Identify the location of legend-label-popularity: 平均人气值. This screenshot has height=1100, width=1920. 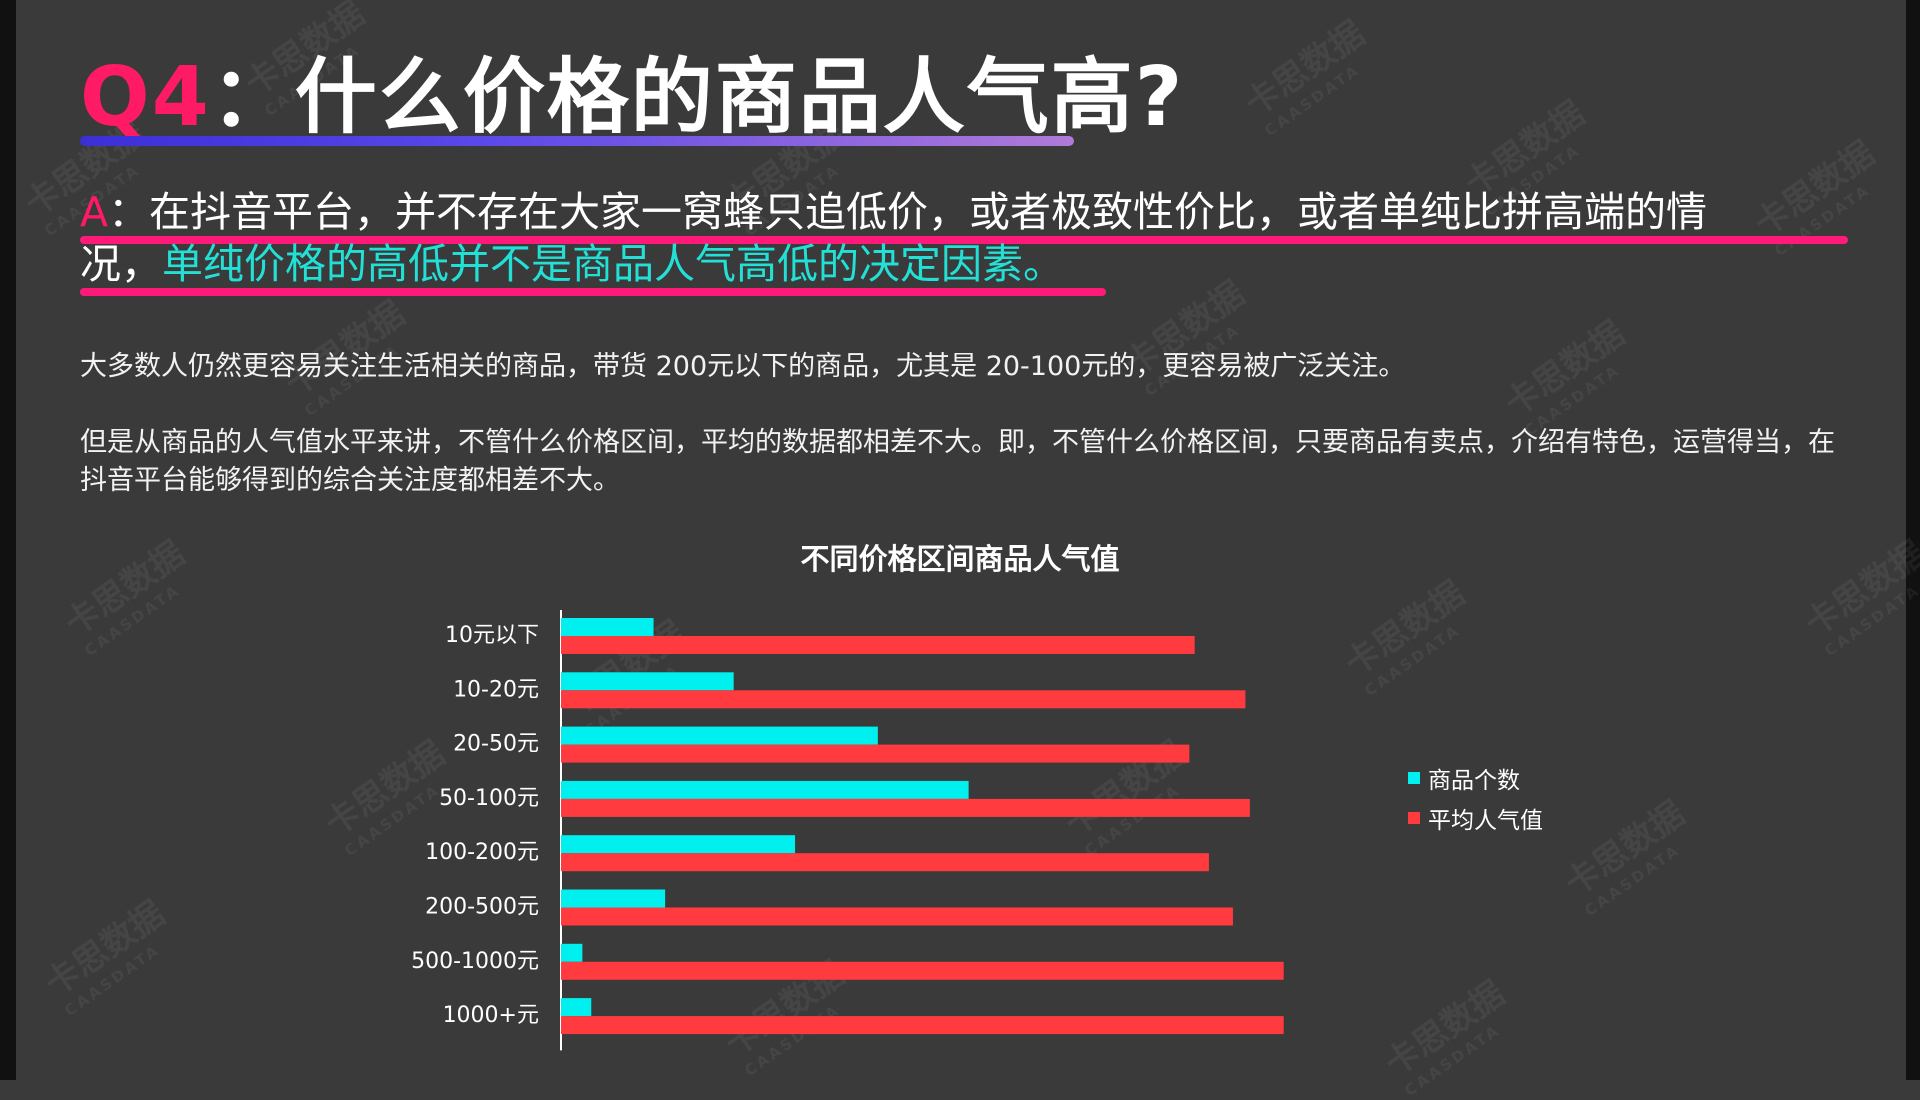
(1485, 821).